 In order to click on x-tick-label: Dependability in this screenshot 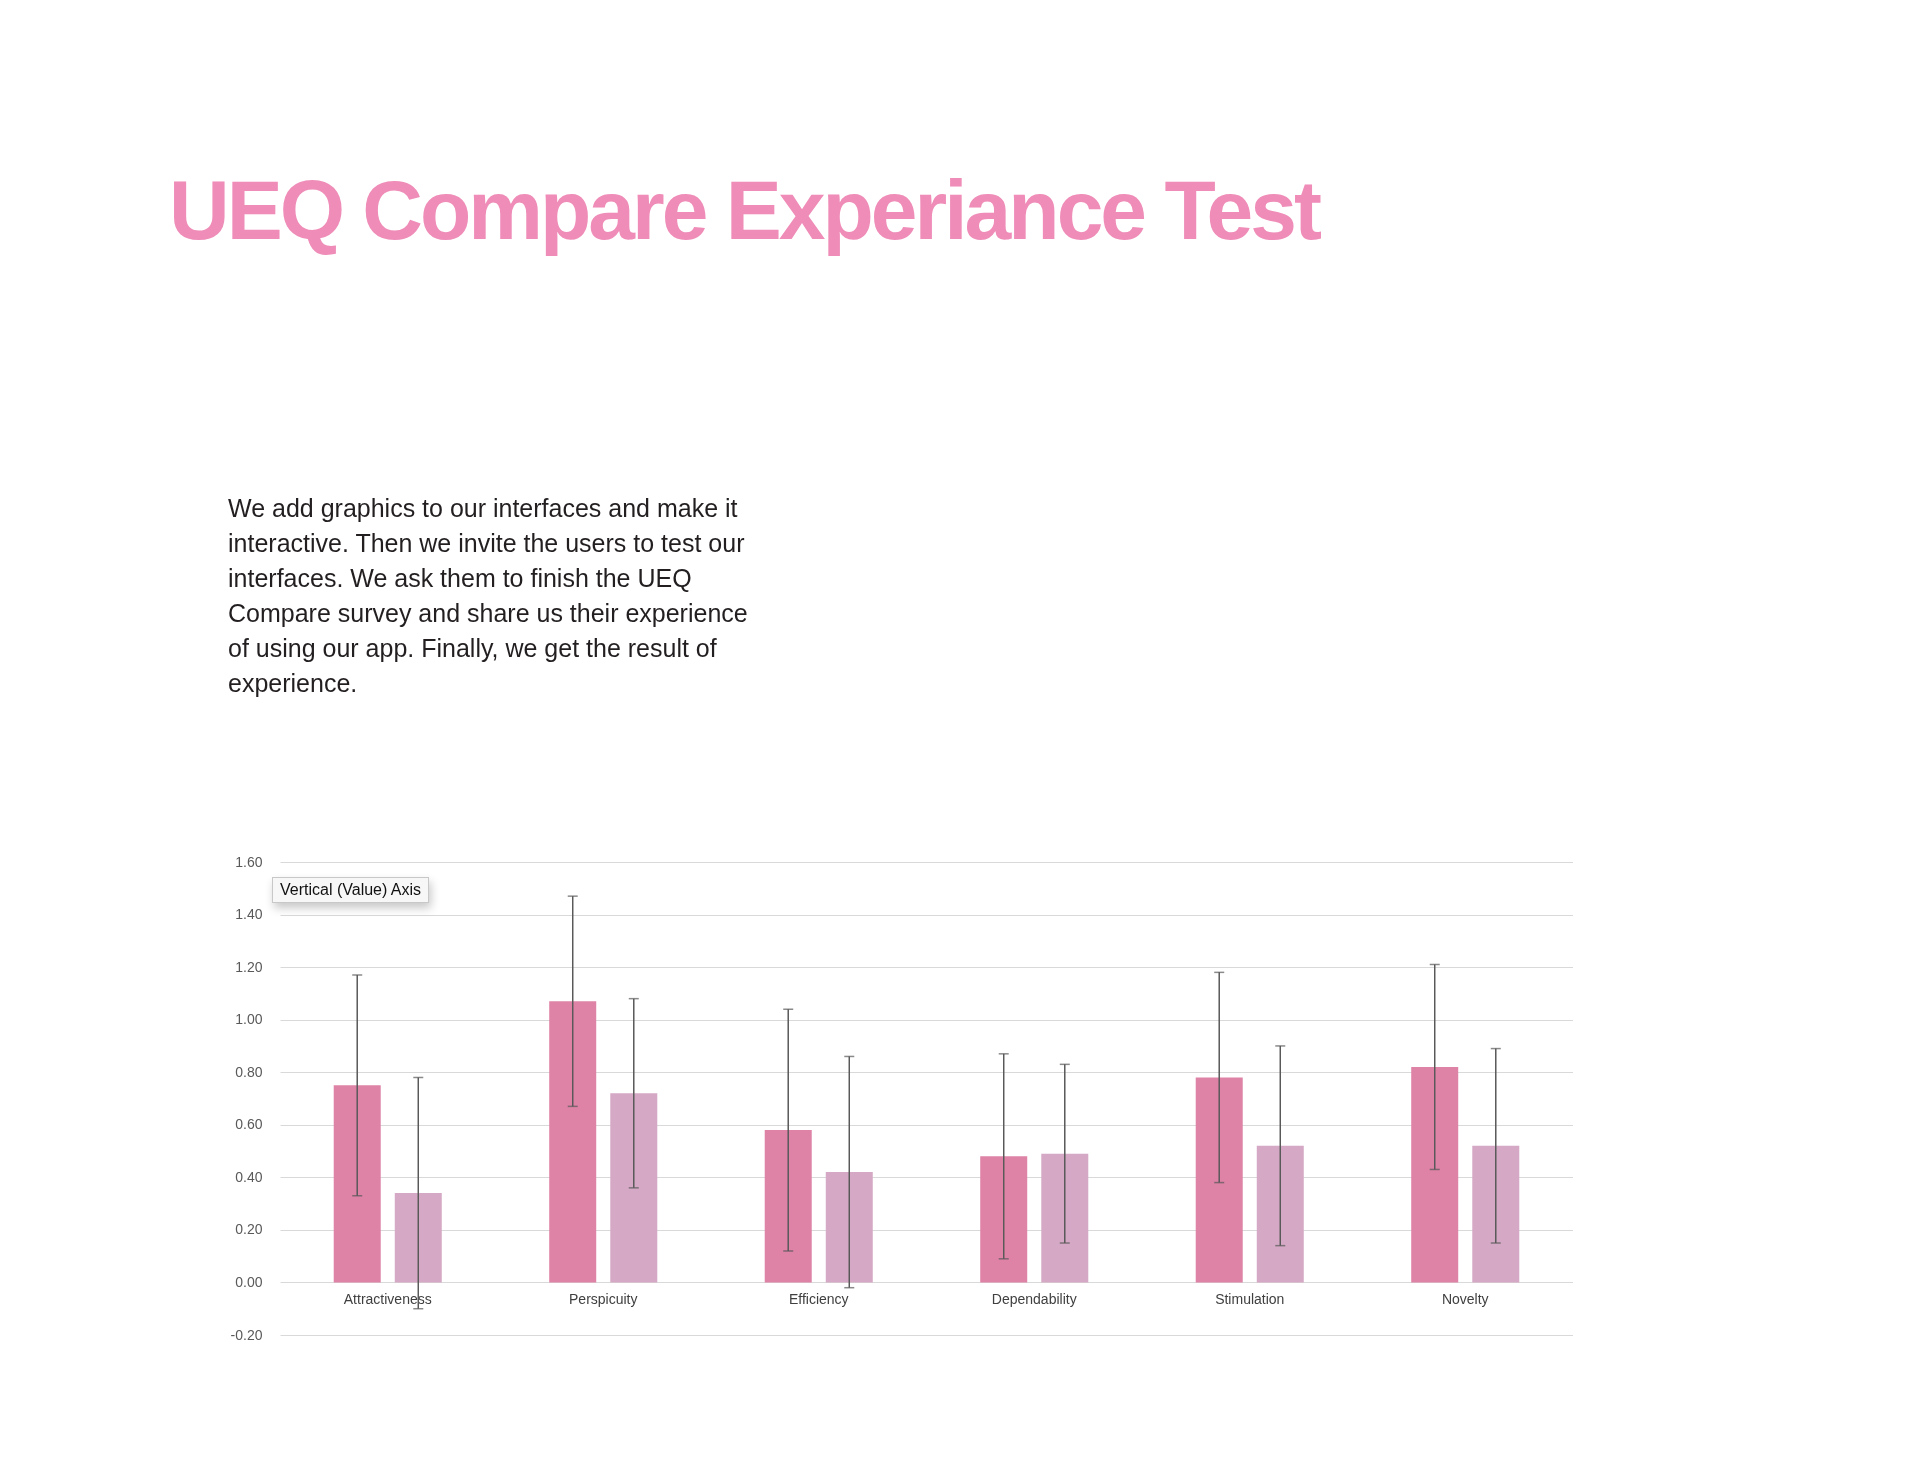, I will do `click(1034, 1298)`.